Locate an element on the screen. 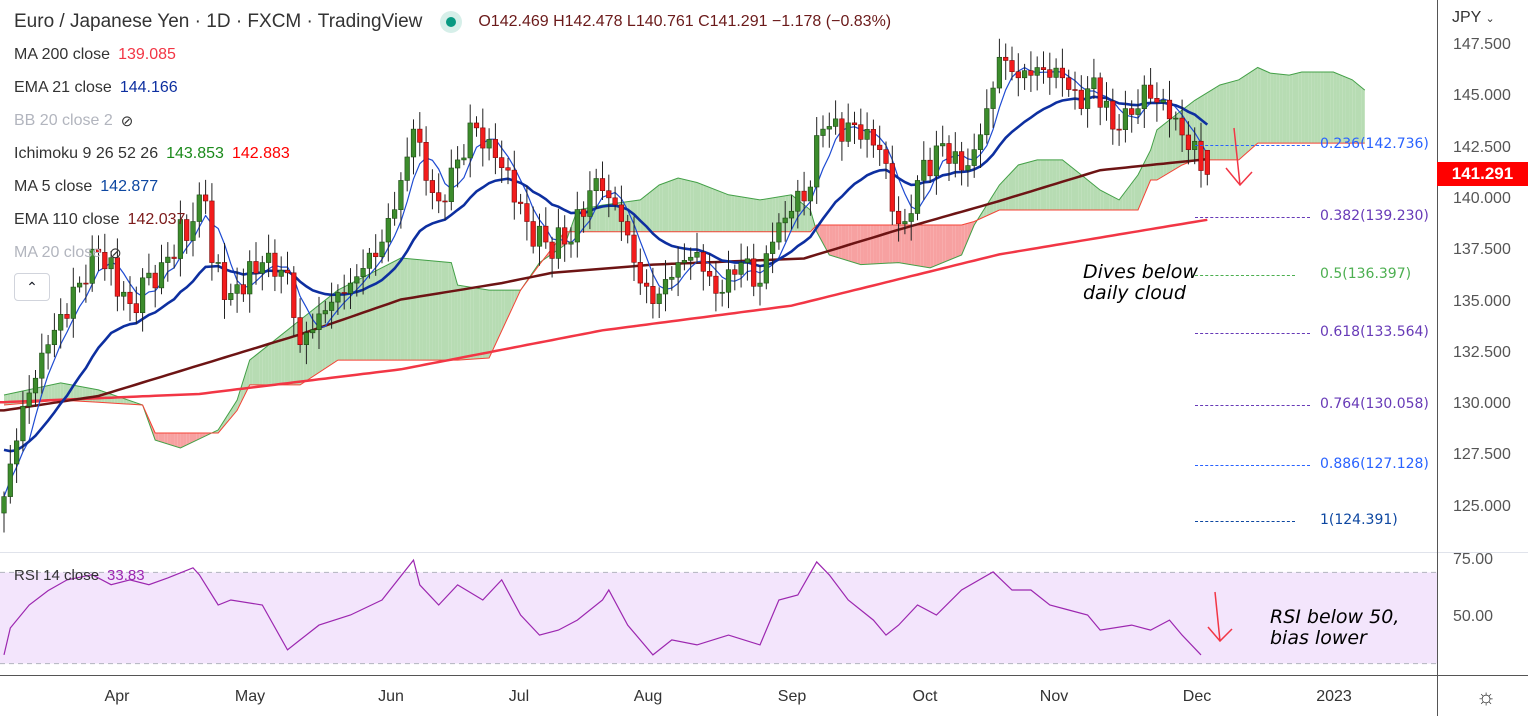 The width and height of the screenshot is (1528, 716). legend-item: EMA 21 close 144.166 is located at coordinates (96, 88).